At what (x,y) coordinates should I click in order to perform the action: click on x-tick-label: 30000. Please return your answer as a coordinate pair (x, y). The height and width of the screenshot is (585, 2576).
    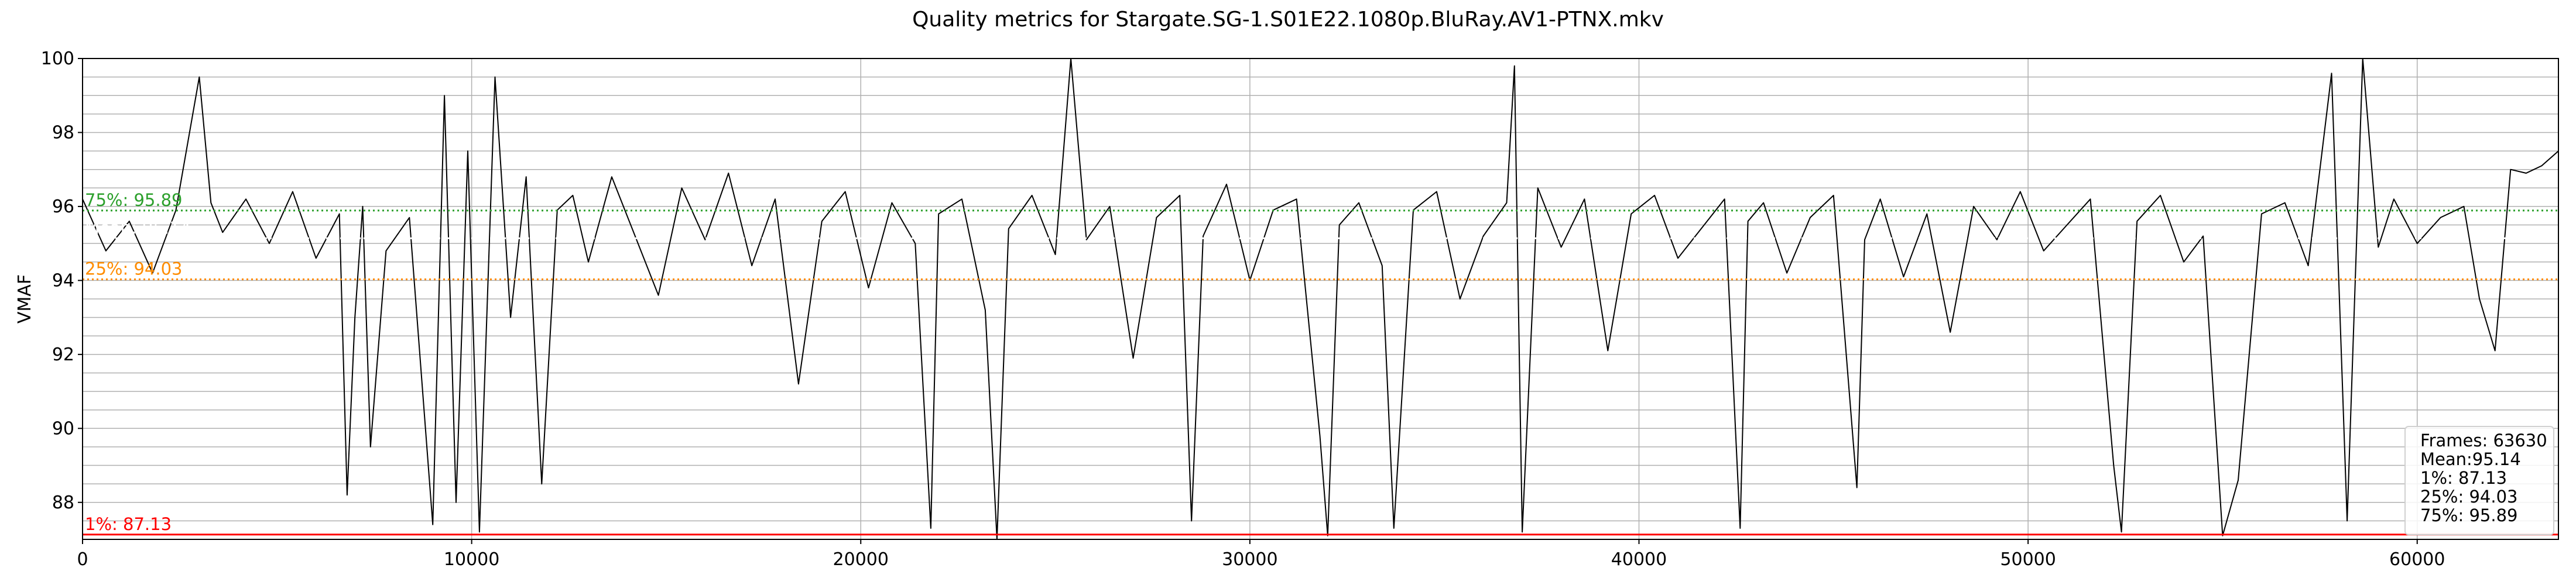
    Looking at the image, I should click on (1249, 559).